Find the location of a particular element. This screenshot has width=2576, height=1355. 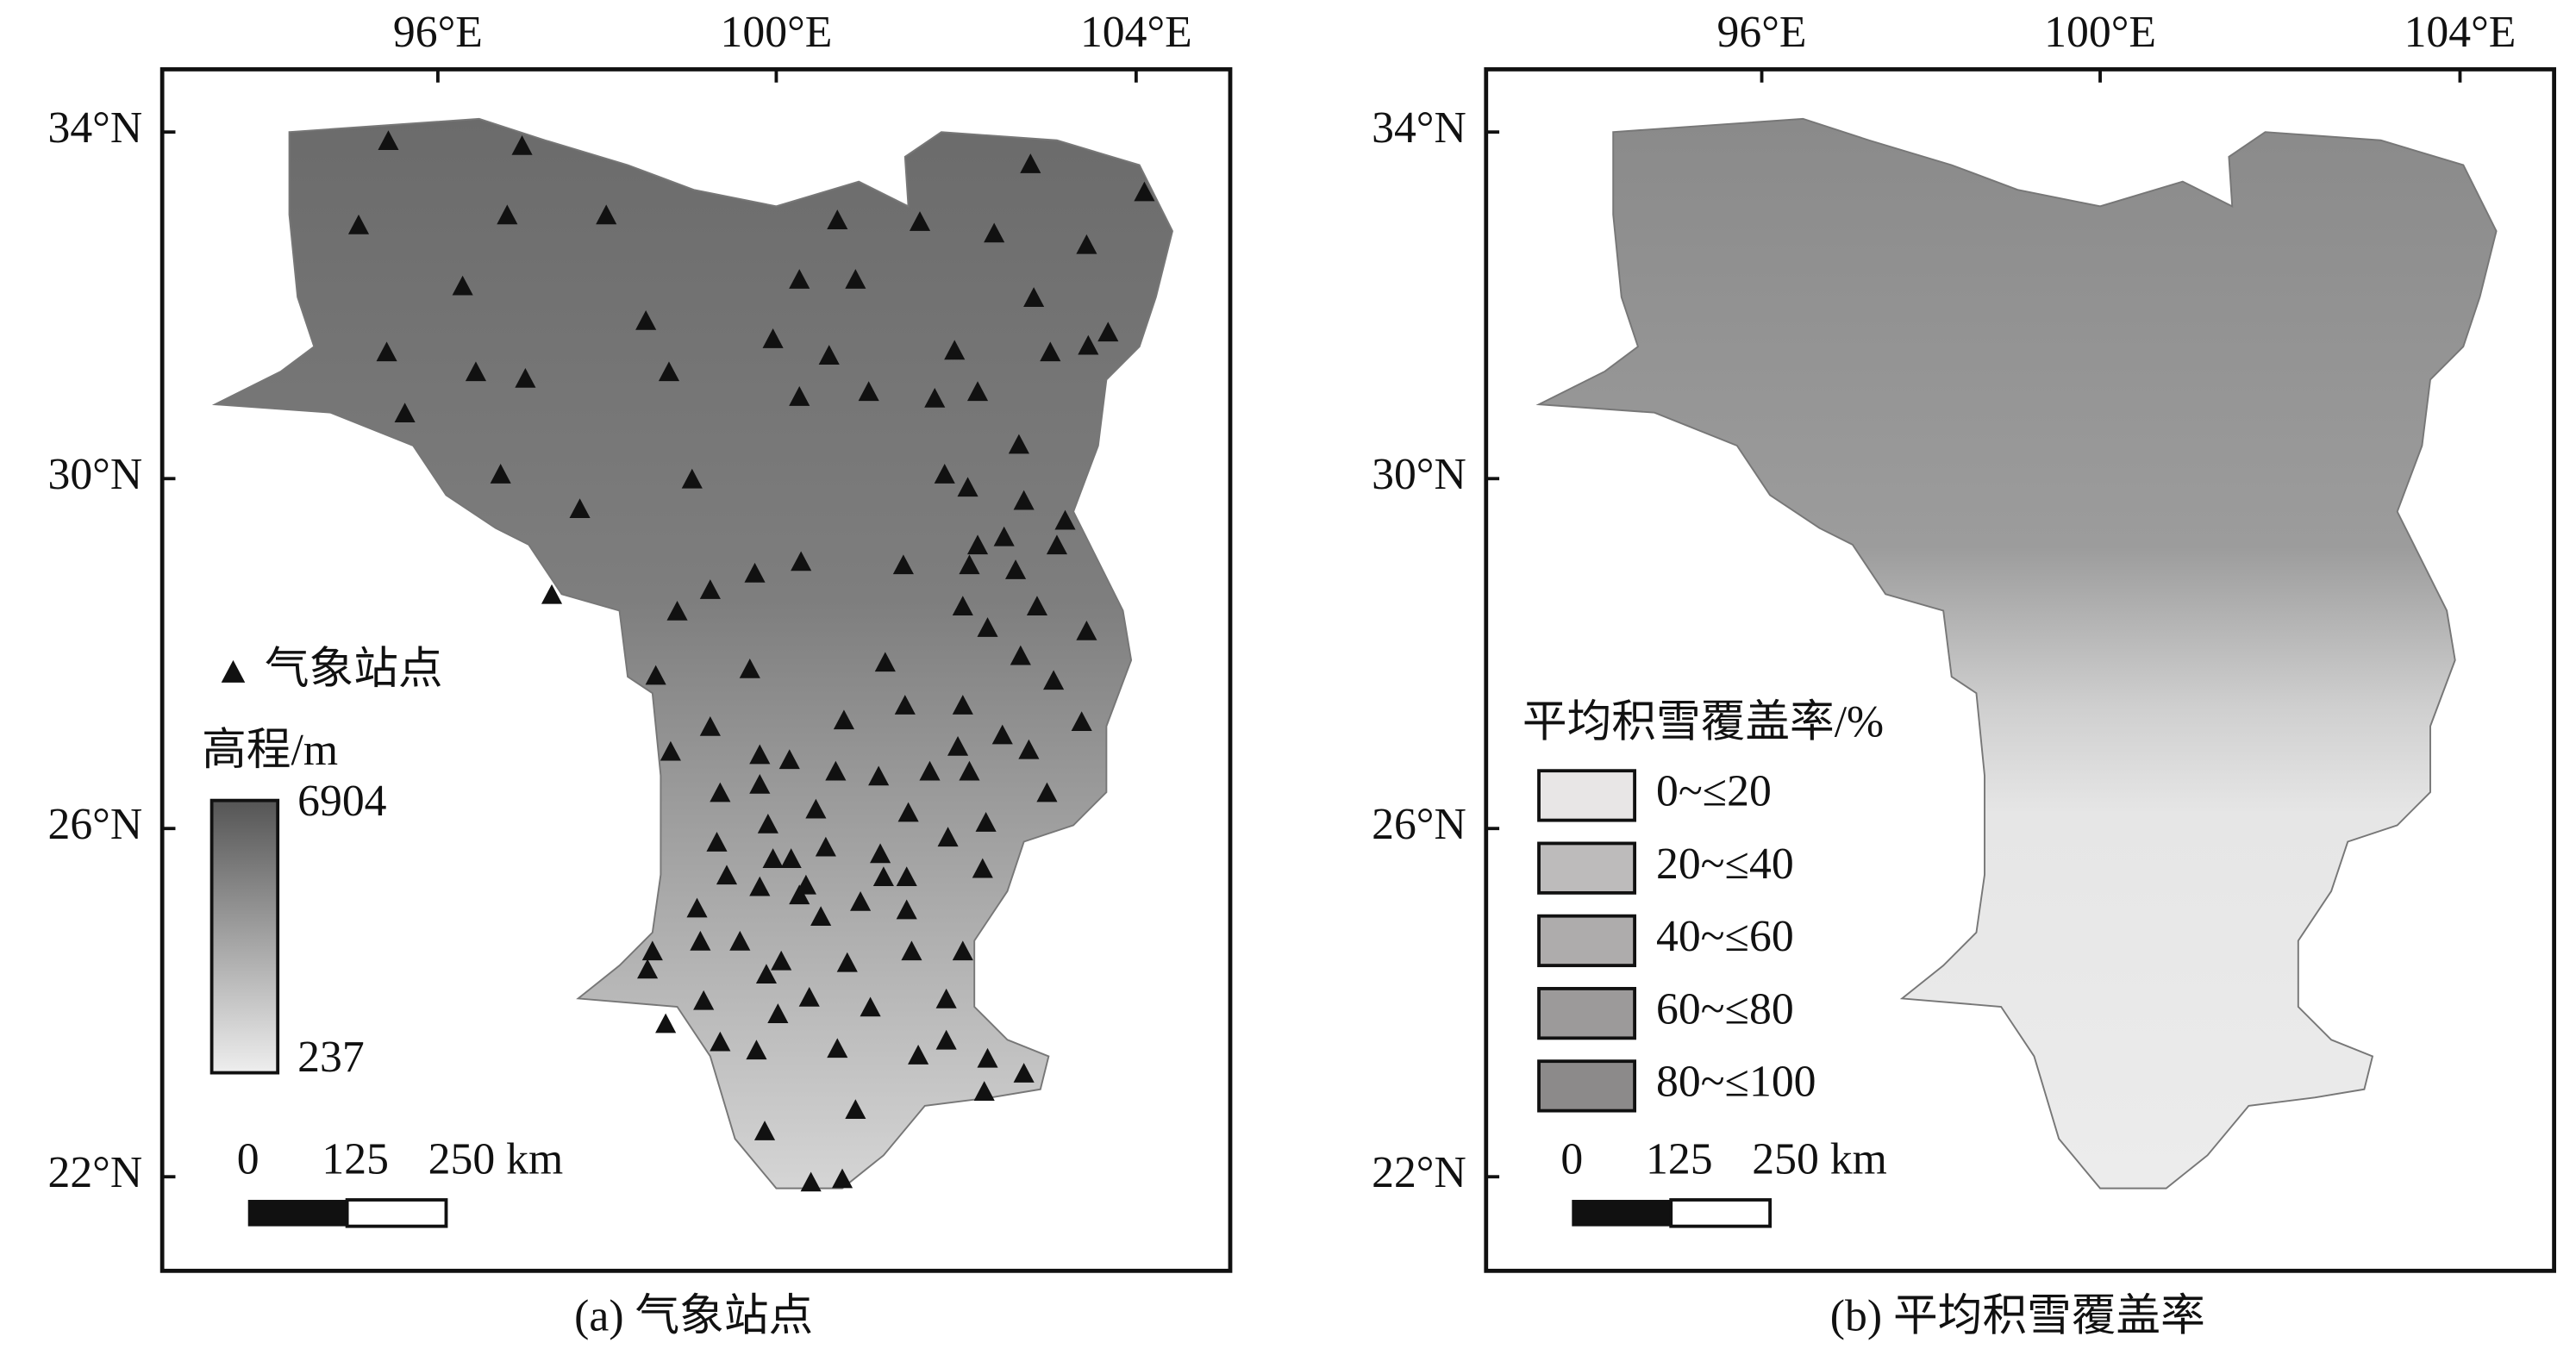

elevation-colorbar is located at coordinates (244, 937).